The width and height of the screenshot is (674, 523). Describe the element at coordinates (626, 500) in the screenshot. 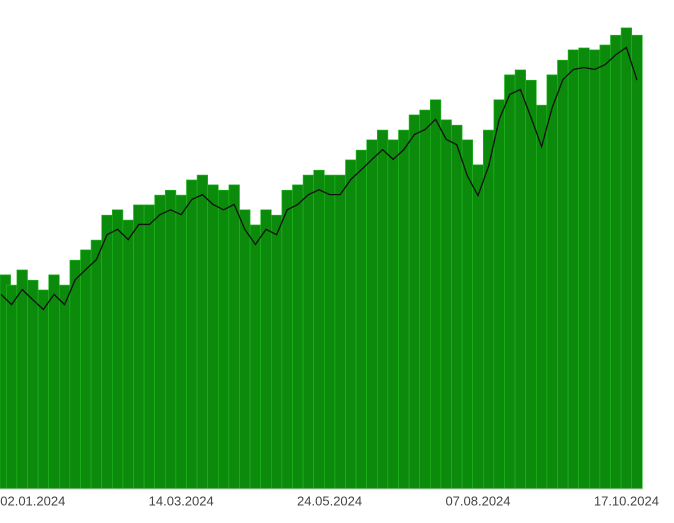

I see `x-tick-label: 17.10.2024` at that location.